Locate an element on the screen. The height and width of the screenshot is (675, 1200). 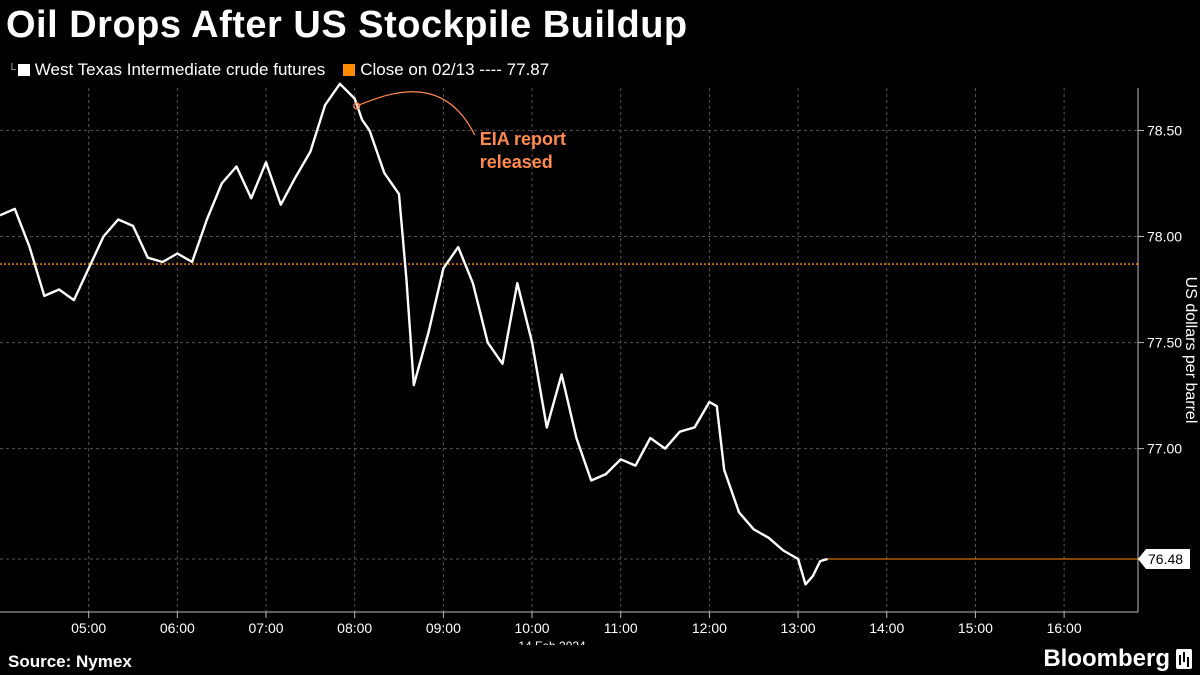
legend-item-close: Close on 02/13 ---- 77.87 is located at coordinates (446, 70).